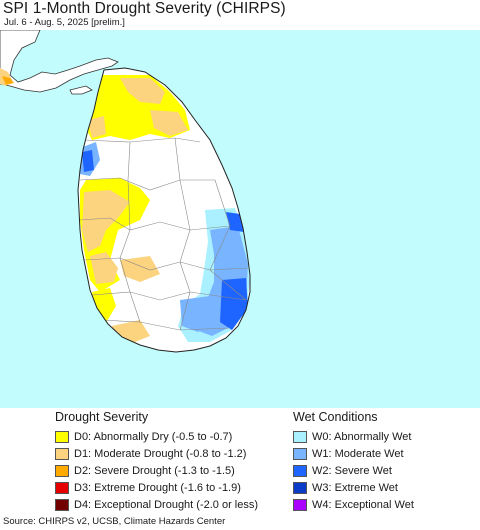 The width and height of the screenshot is (480, 530). Describe the element at coordinates (164, 234) in the screenshot. I see `district-boundaries` at that location.